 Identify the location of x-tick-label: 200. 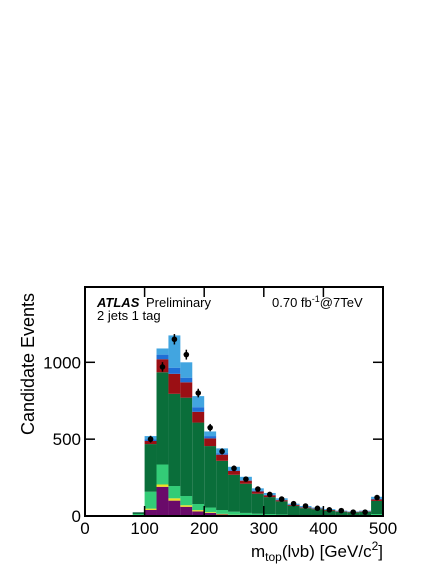
(204, 528).